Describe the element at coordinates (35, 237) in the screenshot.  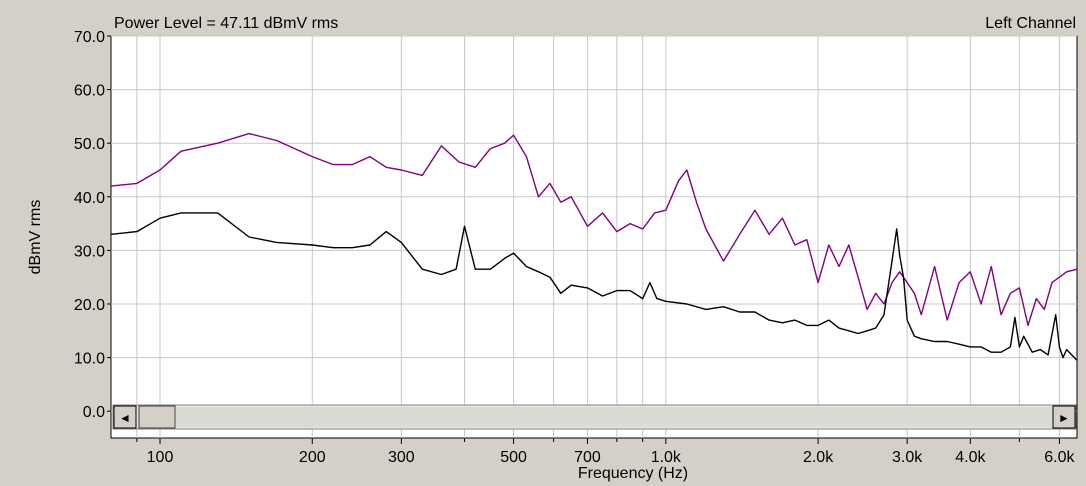
I see `y-axis-label: dBmV rms` at that location.